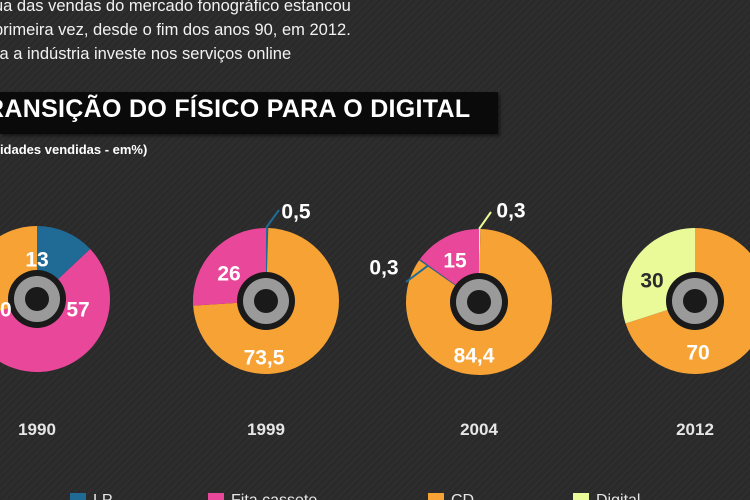  Describe the element at coordinates (618, 496) in the screenshot. I see `legend-label-digital: Digital` at that location.